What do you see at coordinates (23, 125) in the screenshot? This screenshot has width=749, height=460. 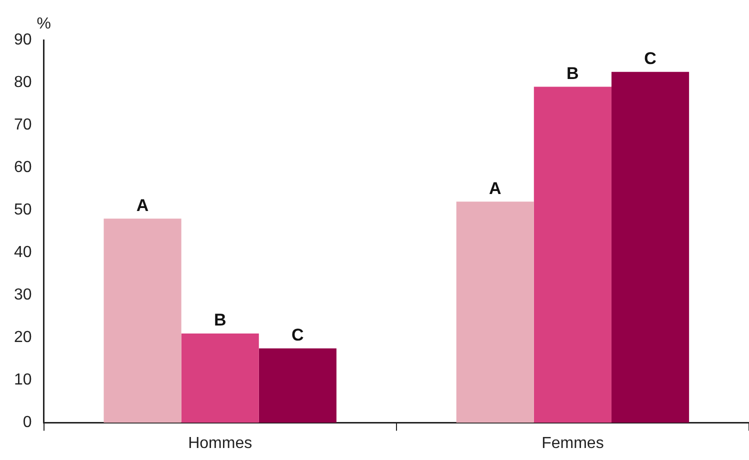 I see `y-tick-label: 70` at bounding box center [23, 125].